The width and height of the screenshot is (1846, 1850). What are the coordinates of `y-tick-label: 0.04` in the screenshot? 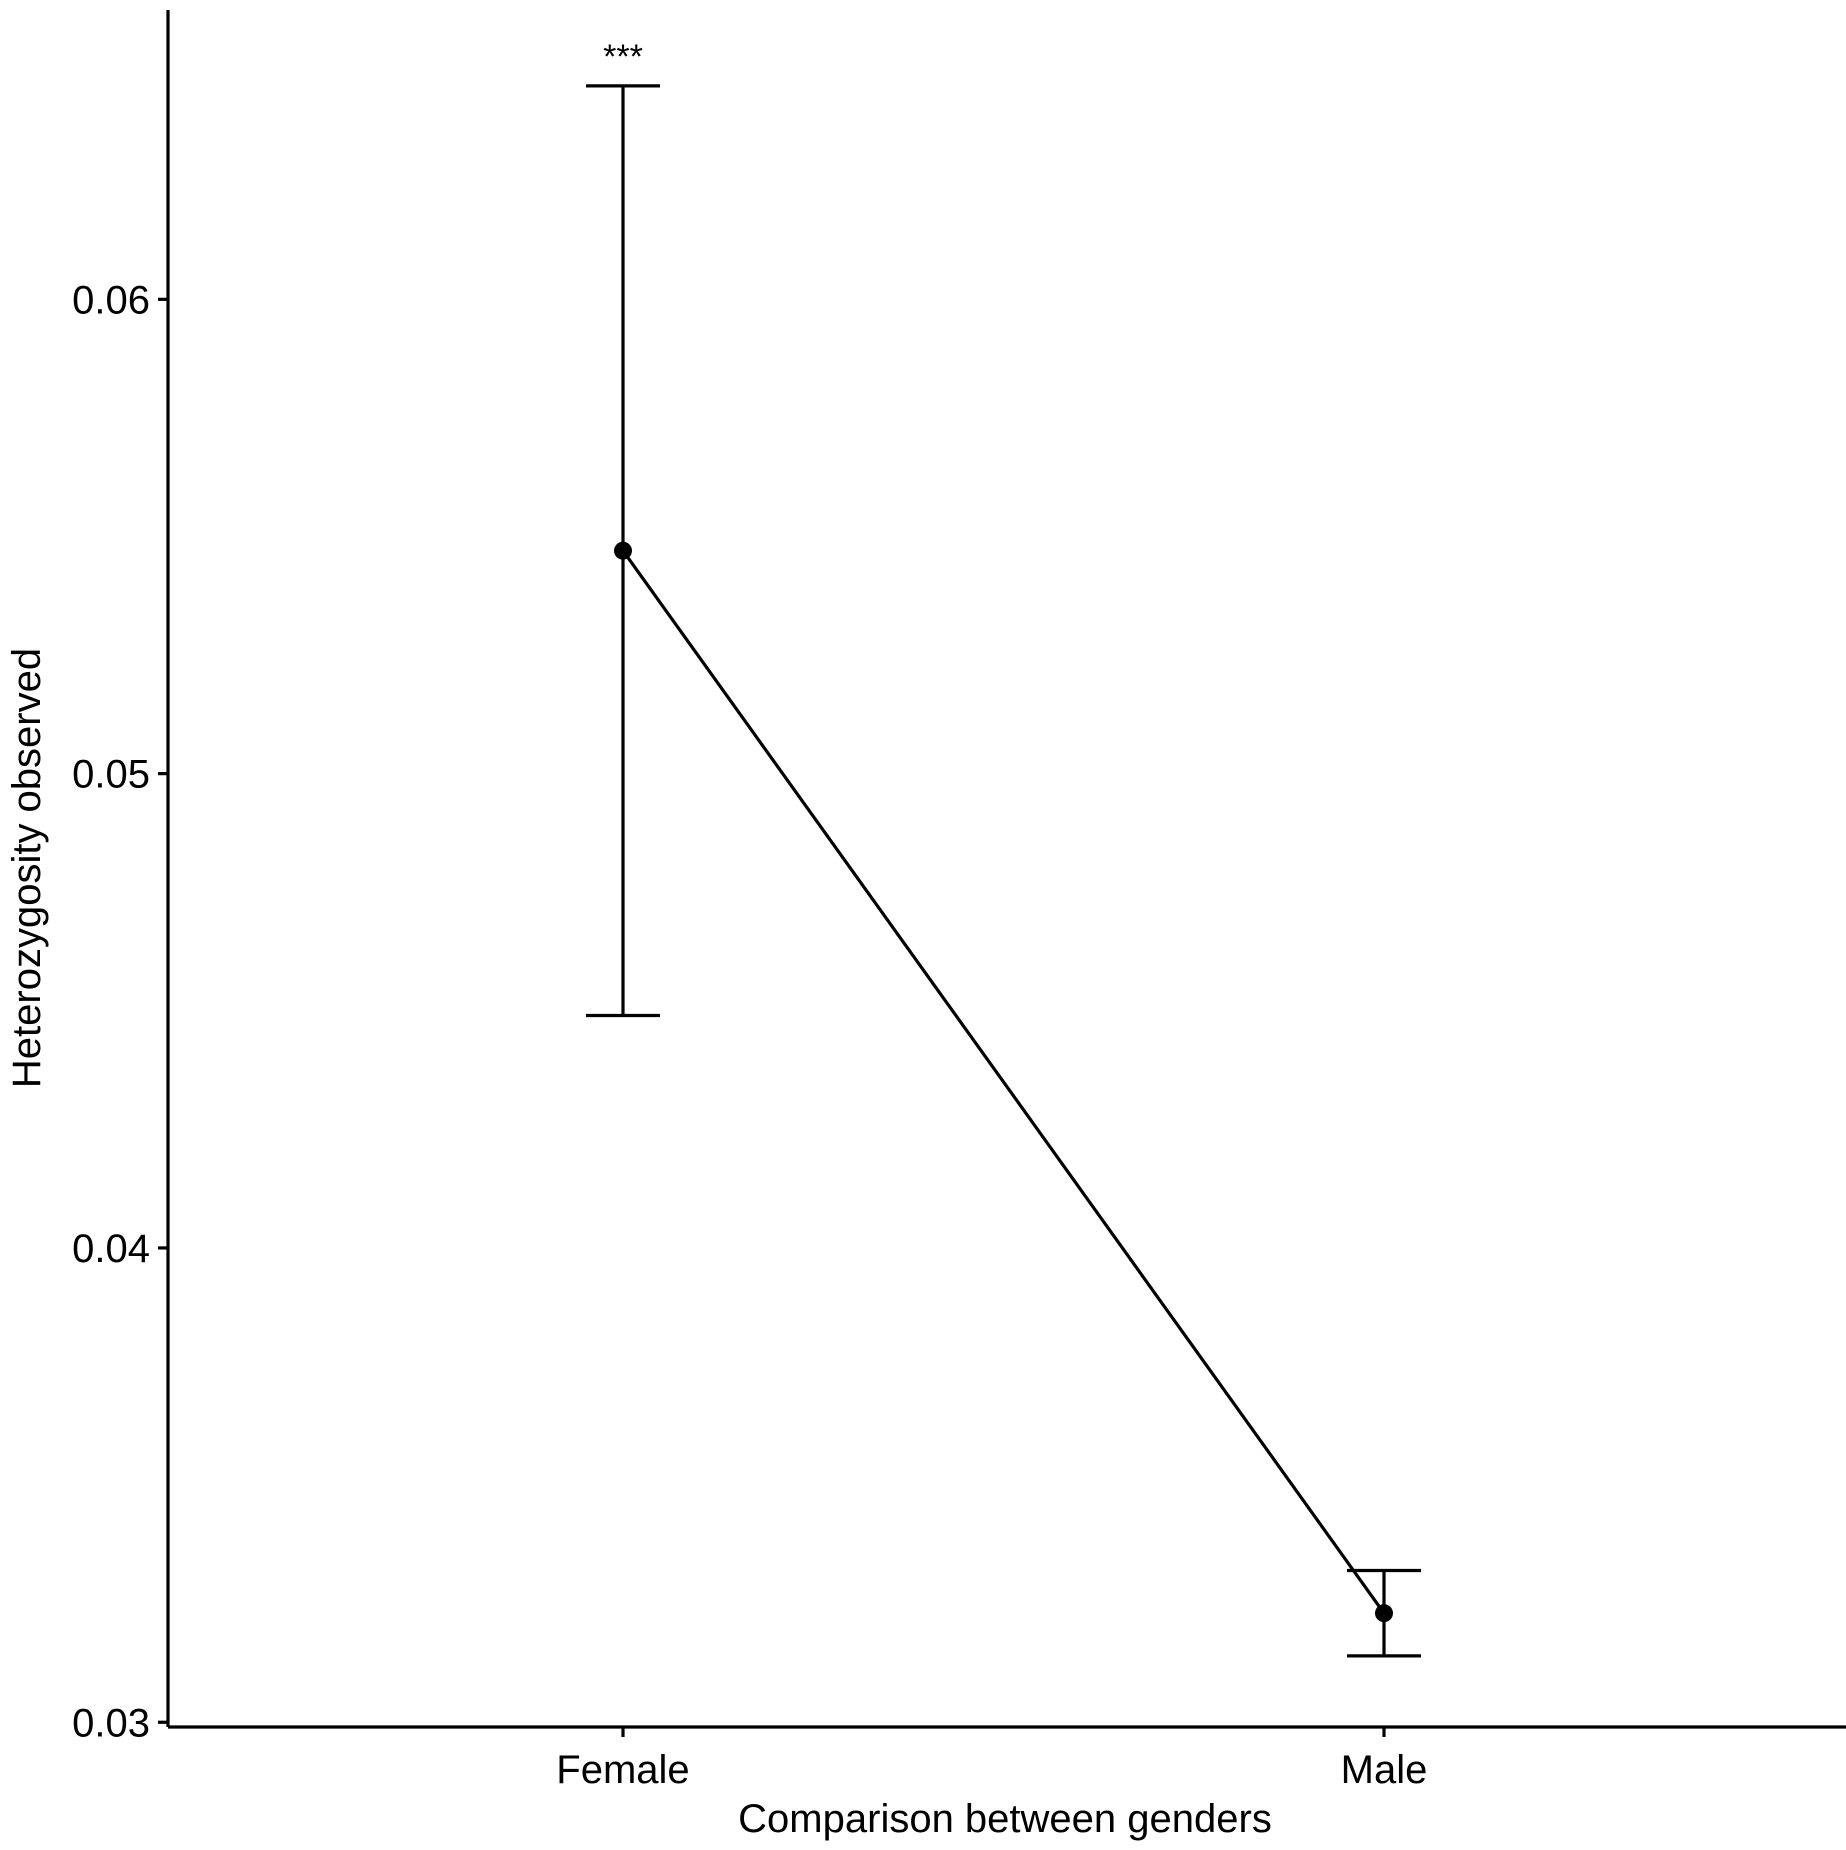 It's located at (111, 1249).